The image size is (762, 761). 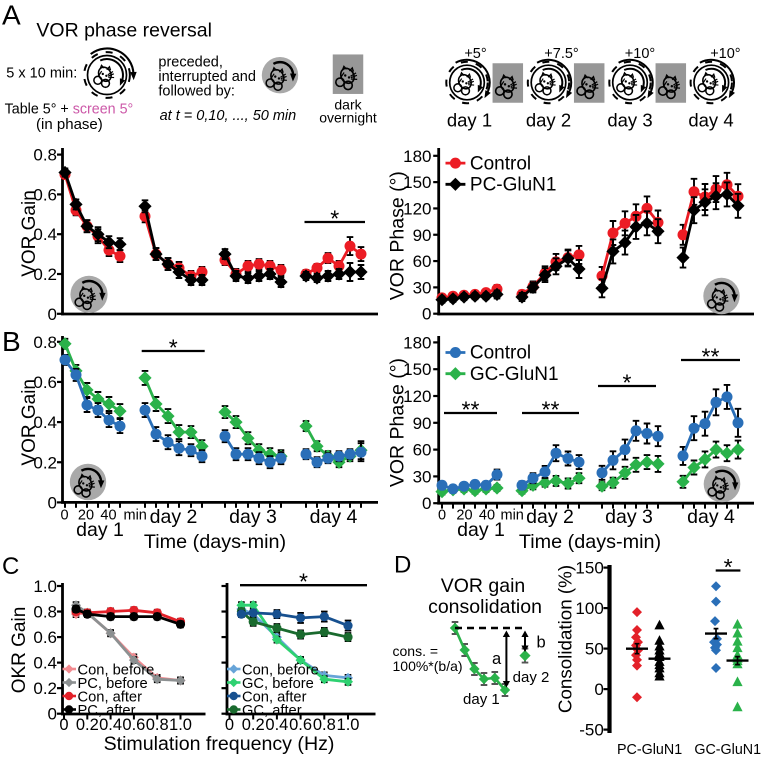 I want to click on svg-text: preceded,, so click(x=190, y=63).